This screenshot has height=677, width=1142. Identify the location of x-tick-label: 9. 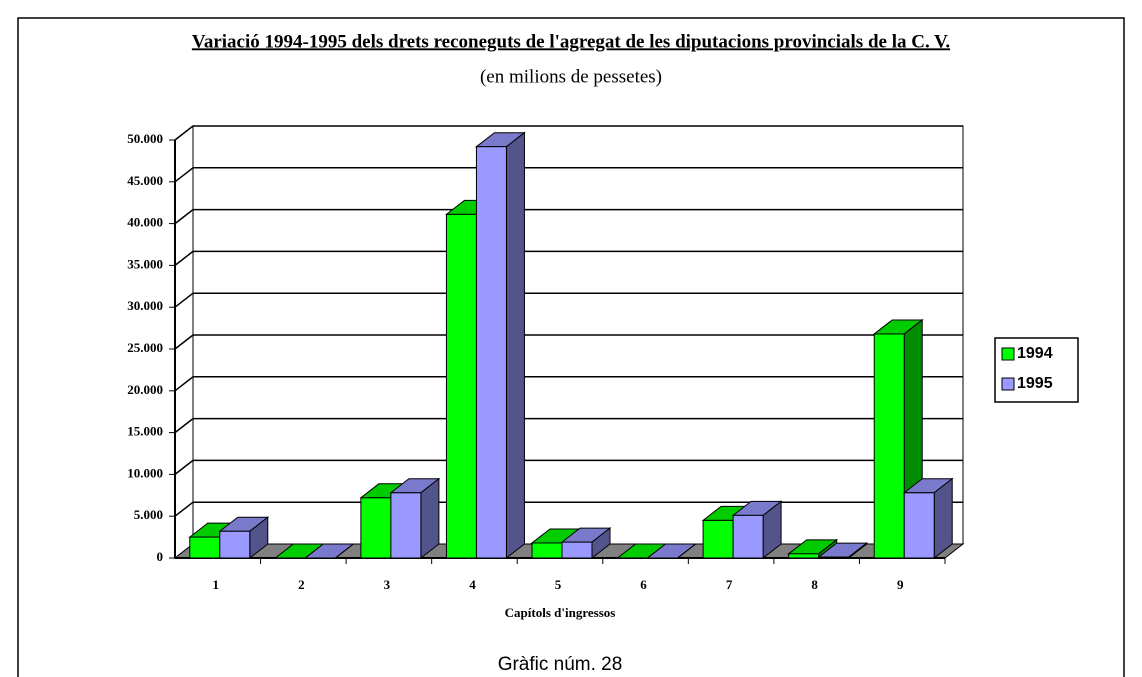
(900, 584).